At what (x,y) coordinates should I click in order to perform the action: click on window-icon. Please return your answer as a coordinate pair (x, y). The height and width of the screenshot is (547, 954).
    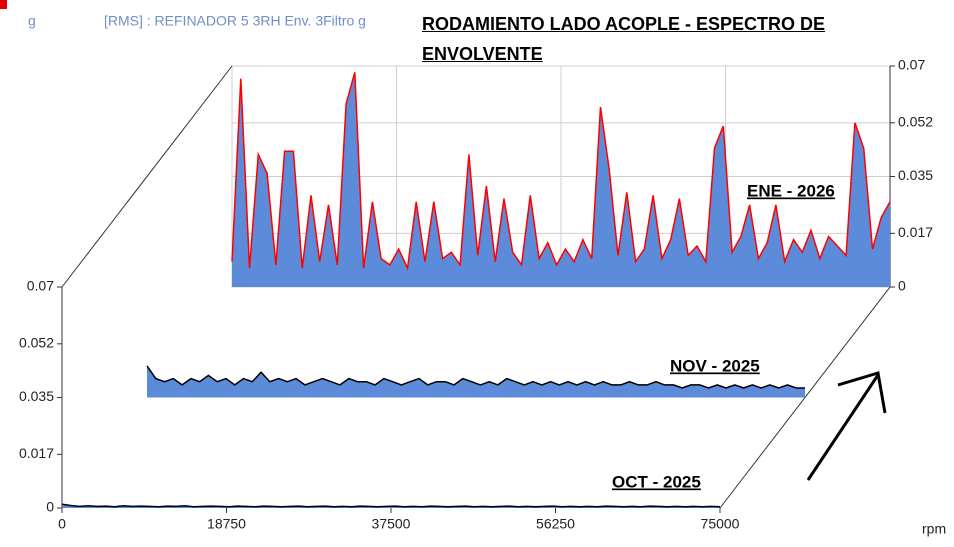
    Looking at the image, I should click on (3, 4).